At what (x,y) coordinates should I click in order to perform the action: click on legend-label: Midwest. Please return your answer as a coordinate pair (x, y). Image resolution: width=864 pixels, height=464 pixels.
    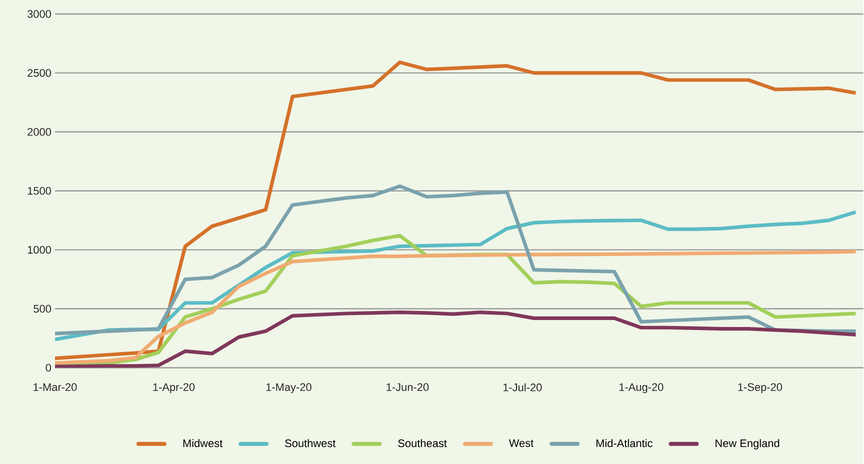
    Looking at the image, I should click on (203, 443).